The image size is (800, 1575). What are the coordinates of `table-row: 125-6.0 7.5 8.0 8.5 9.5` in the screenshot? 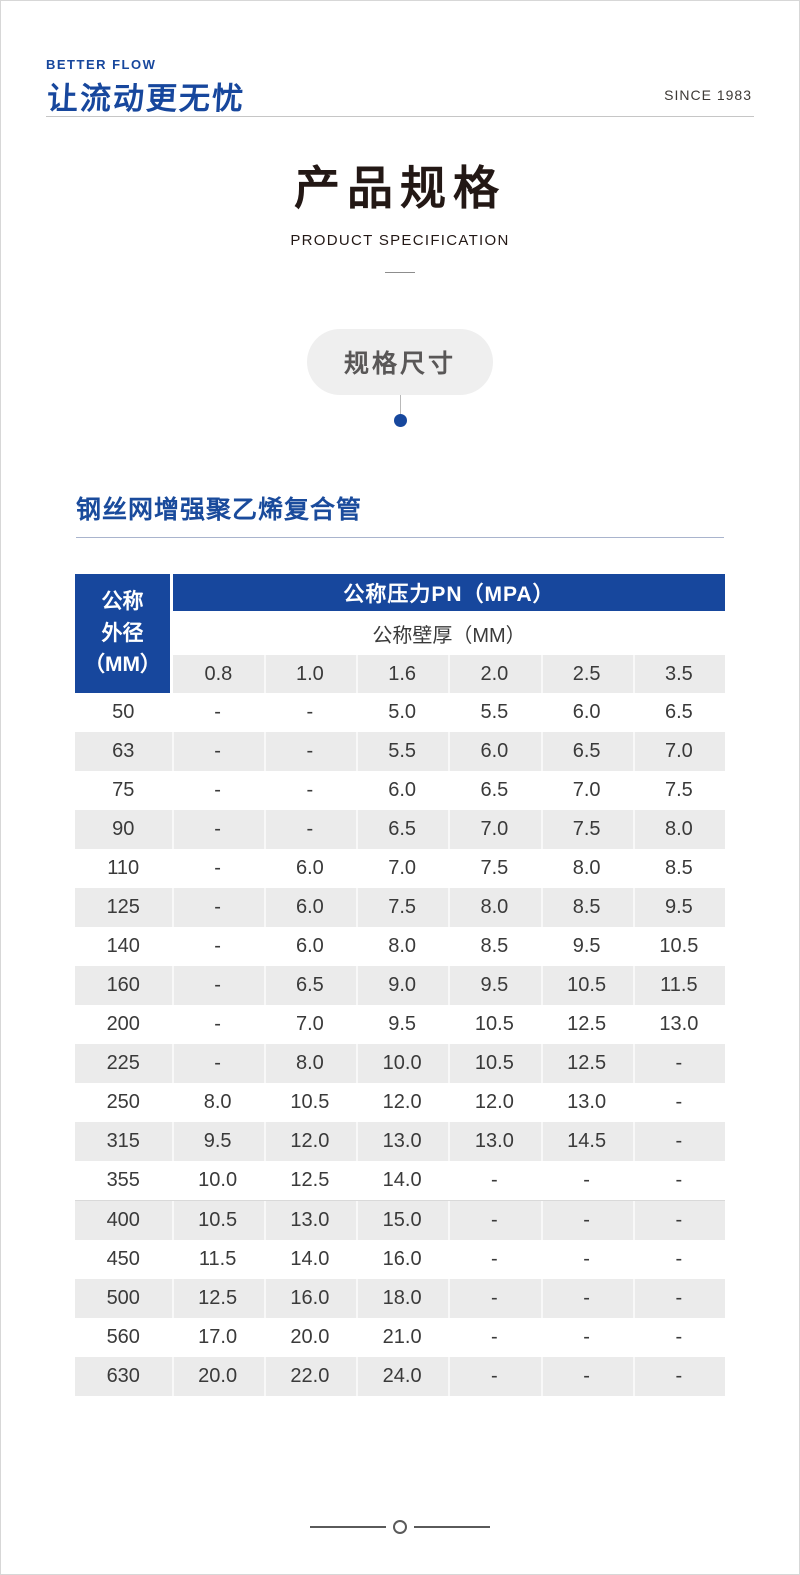 It's located at (400, 907).